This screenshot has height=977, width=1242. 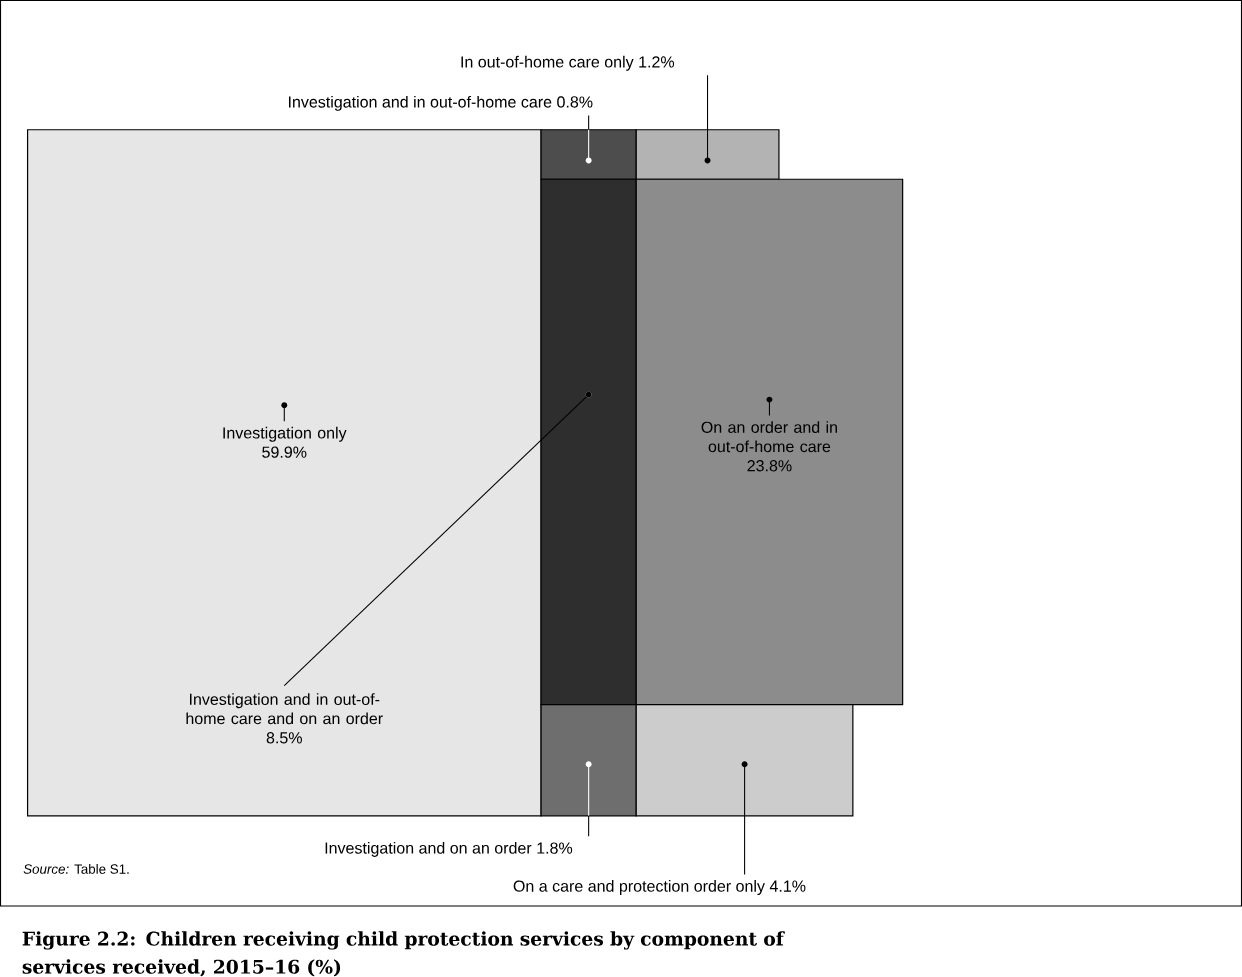 What do you see at coordinates (657, 62) in the screenshot?
I see `data-label: 1.2%` at bounding box center [657, 62].